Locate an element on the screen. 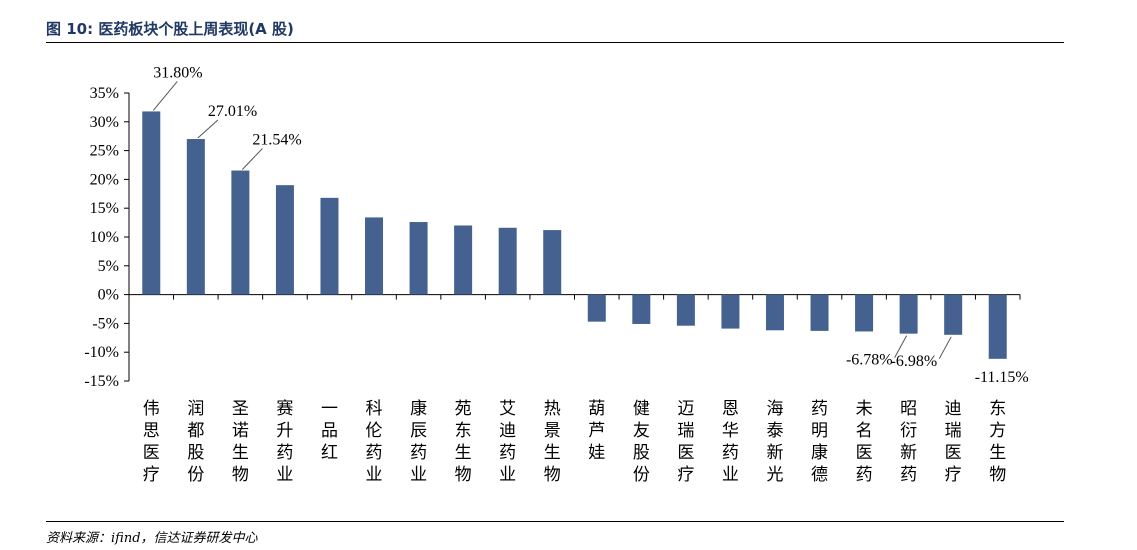  y-tick-label: -10% is located at coordinates (101, 352).